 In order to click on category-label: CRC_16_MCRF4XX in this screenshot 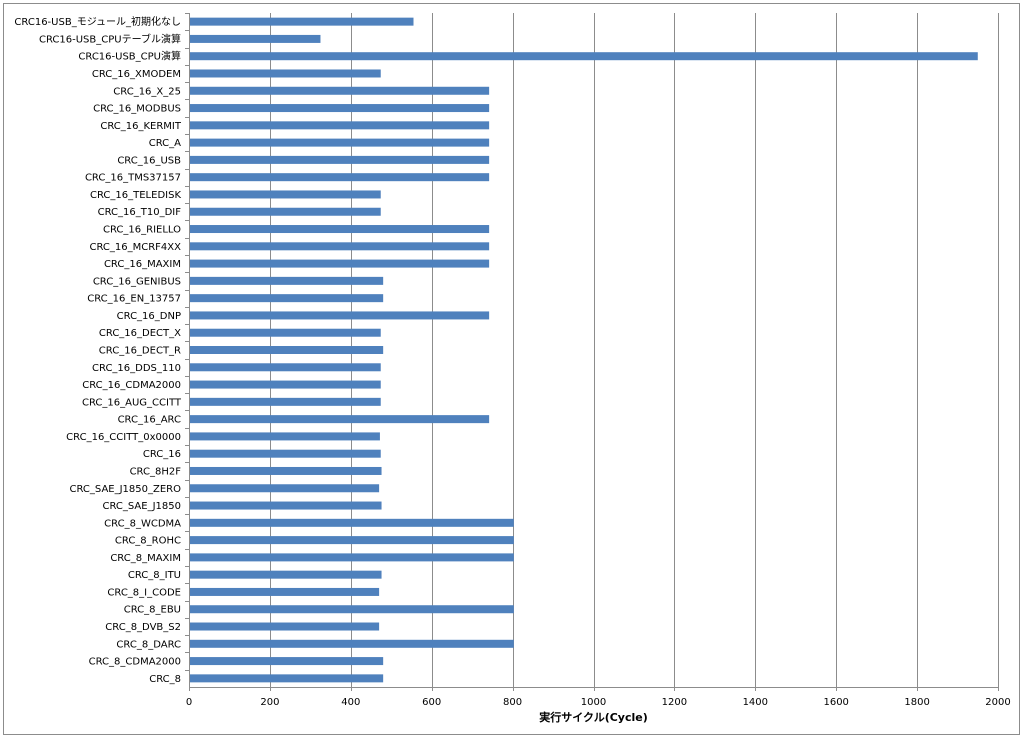, I will do `click(135, 247)`.